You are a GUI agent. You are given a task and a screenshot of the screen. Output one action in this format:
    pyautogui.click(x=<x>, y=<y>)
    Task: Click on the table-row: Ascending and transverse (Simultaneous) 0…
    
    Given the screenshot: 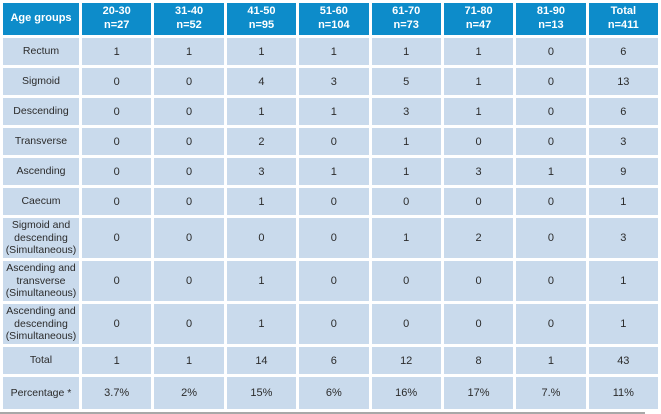 What is the action you would take?
    pyautogui.click(x=330, y=281)
    